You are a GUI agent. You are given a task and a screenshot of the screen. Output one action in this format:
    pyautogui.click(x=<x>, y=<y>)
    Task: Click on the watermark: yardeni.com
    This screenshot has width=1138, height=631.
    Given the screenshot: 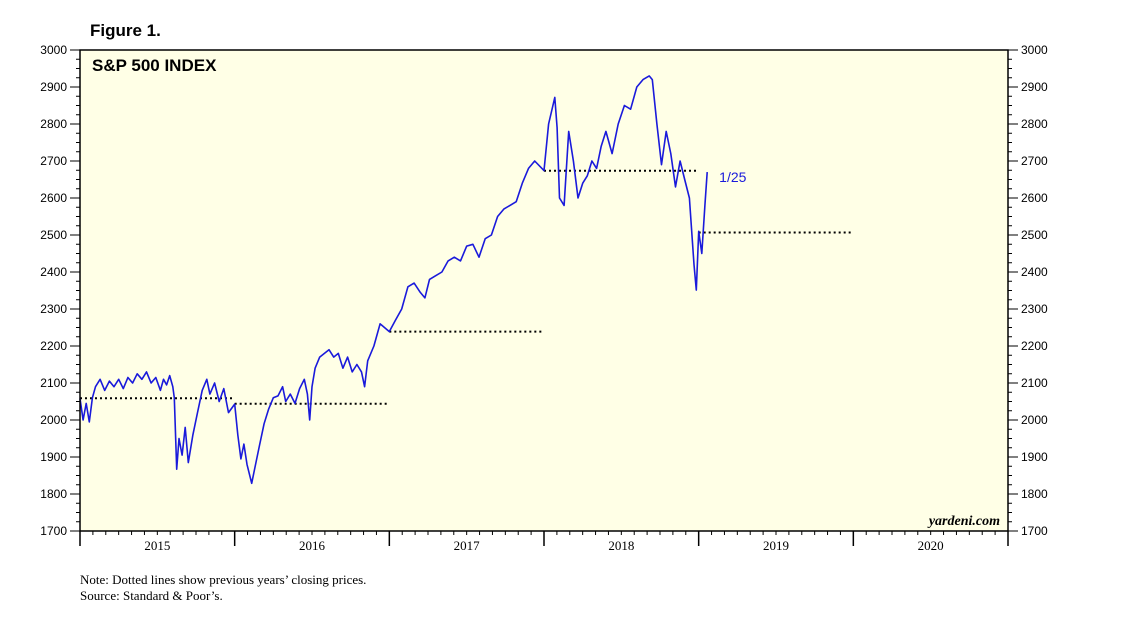 What is the action you would take?
    pyautogui.click(x=963, y=521)
    